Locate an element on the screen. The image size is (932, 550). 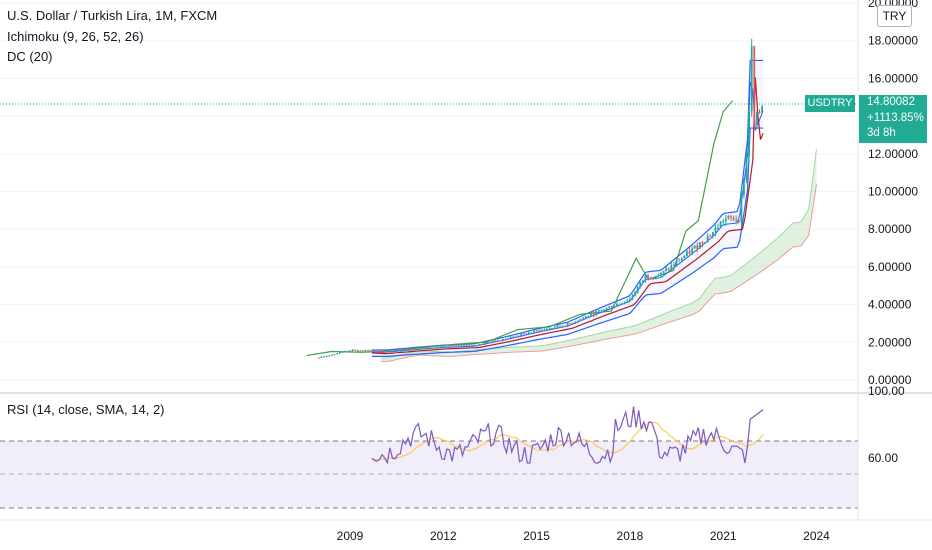
time-tick-label: 2018 is located at coordinates (630, 536).